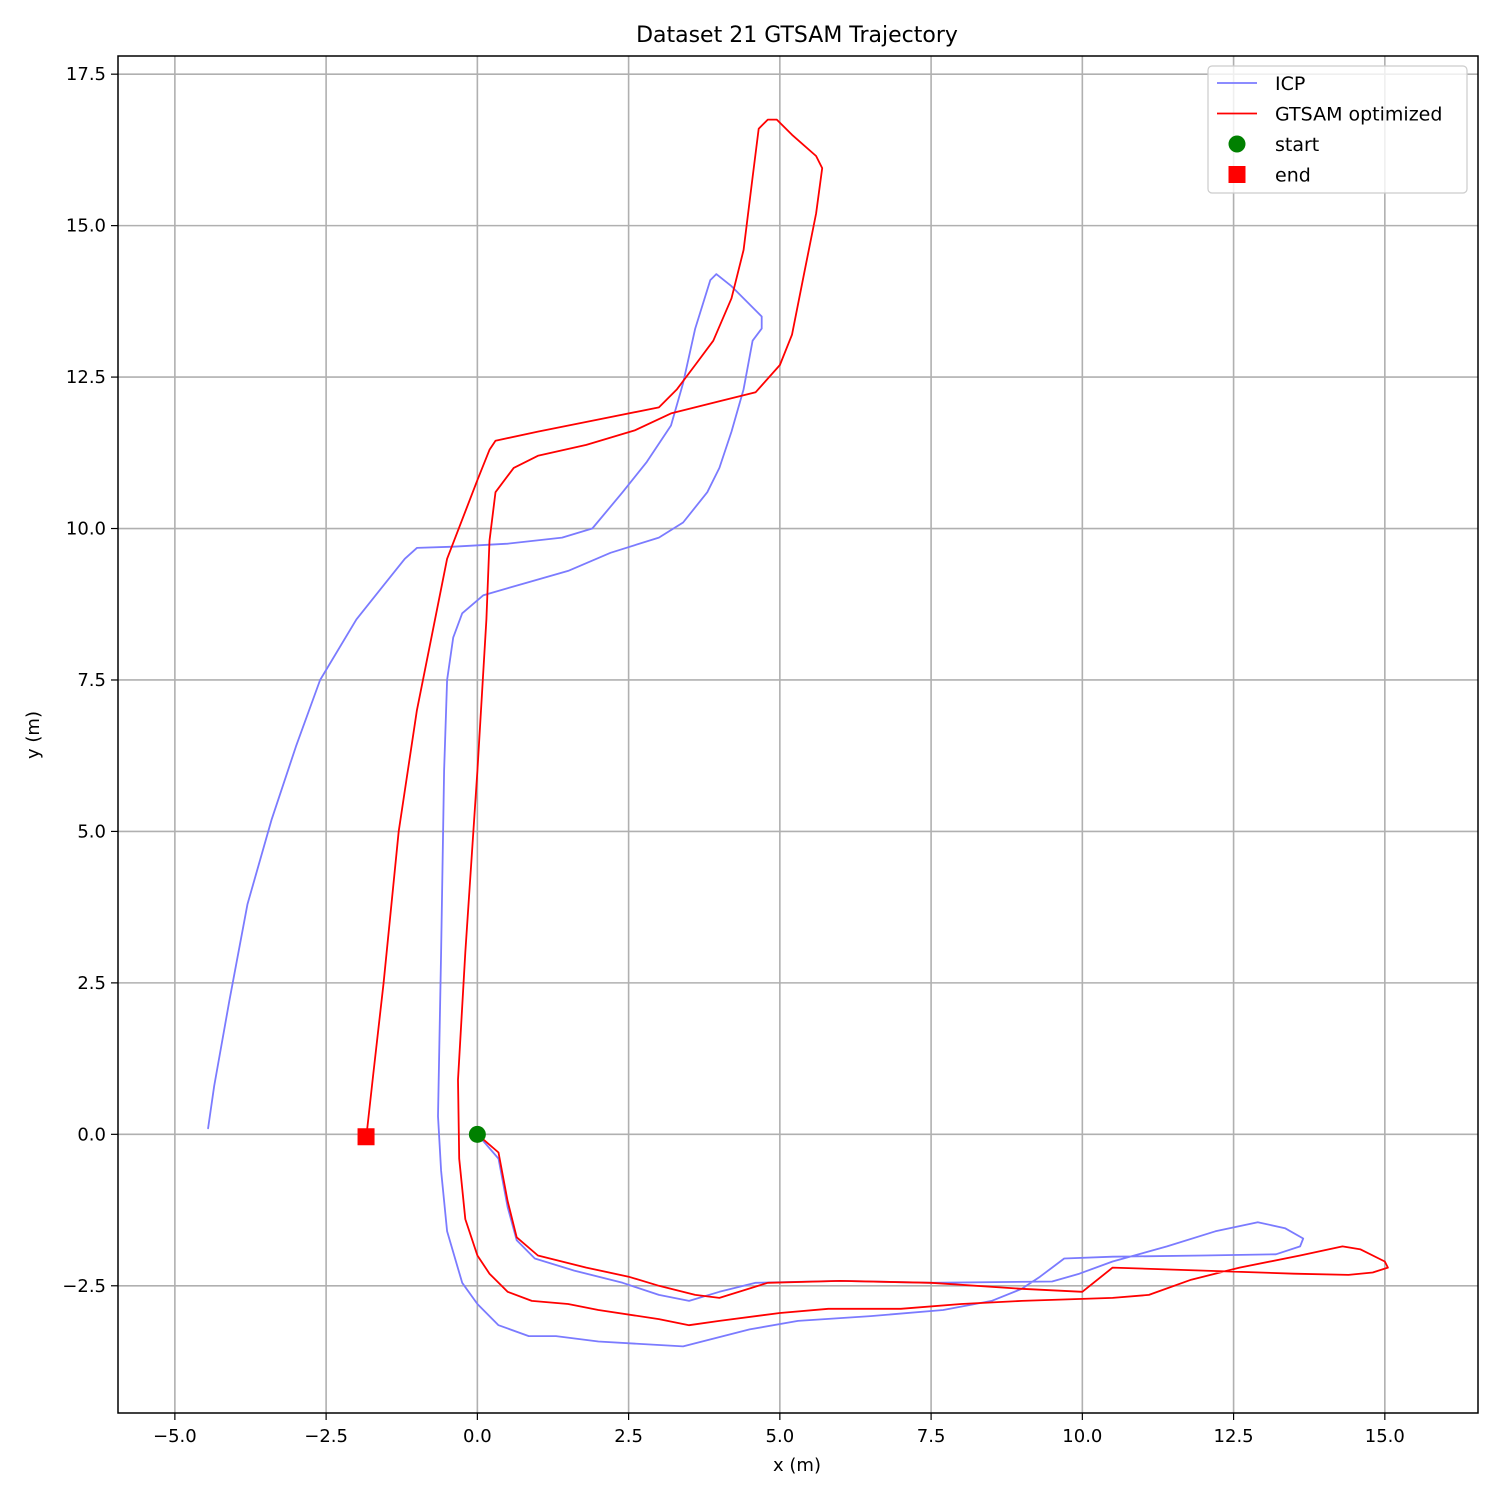 The height and width of the screenshot is (1500, 1500). Describe the element at coordinates (326, 1436) in the screenshot. I see `x-tick-label: −2.5` at that location.